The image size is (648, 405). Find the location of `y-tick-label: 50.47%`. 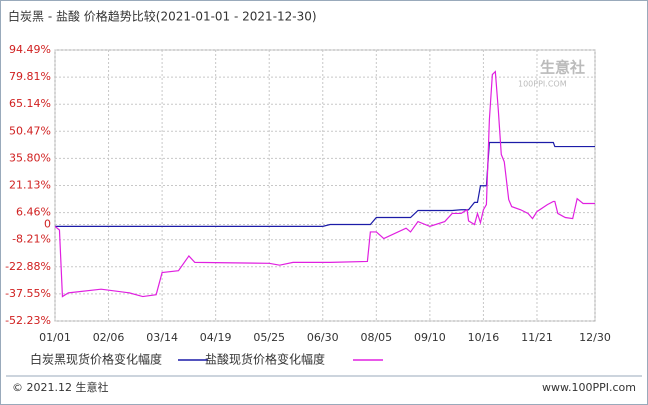

y-tick-label: 50.47% is located at coordinates (30, 130).